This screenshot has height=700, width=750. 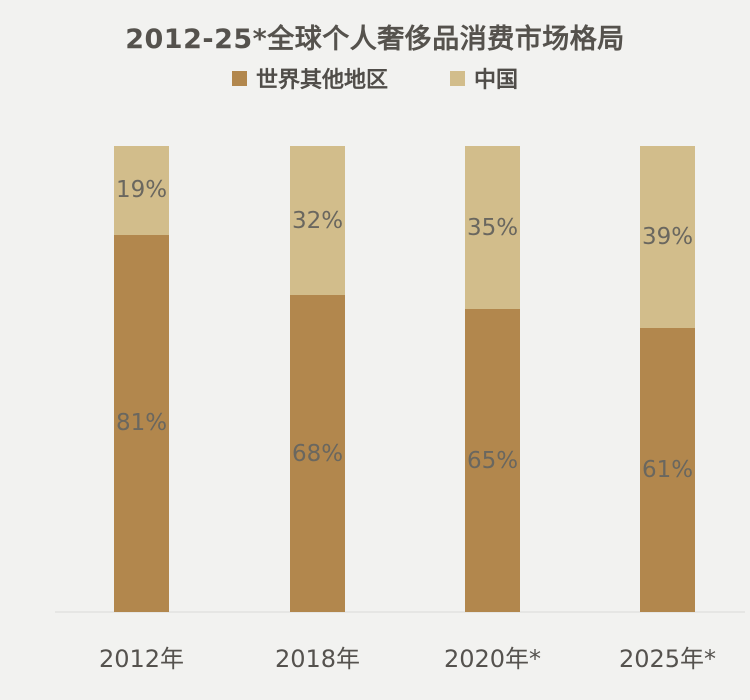 I want to click on bar-segment: 19%, so click(x=141, y=190).